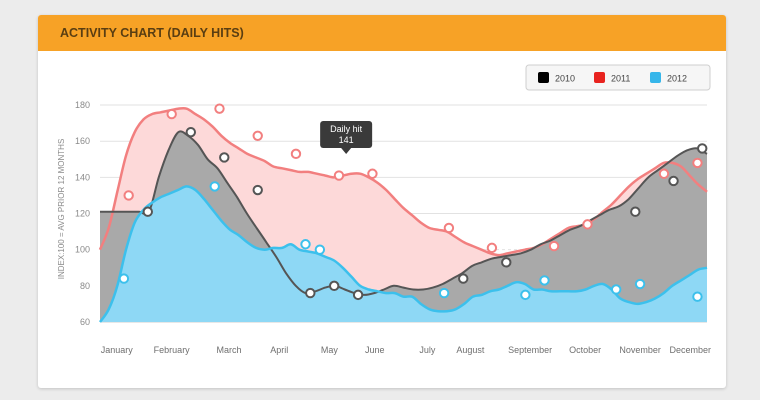 The width and height of the screenshot is (760, 400). What do you see at coordinates (543, 77) in the screenshot?
I see `legend-swatch-2010` at bounding box center [543, 77].